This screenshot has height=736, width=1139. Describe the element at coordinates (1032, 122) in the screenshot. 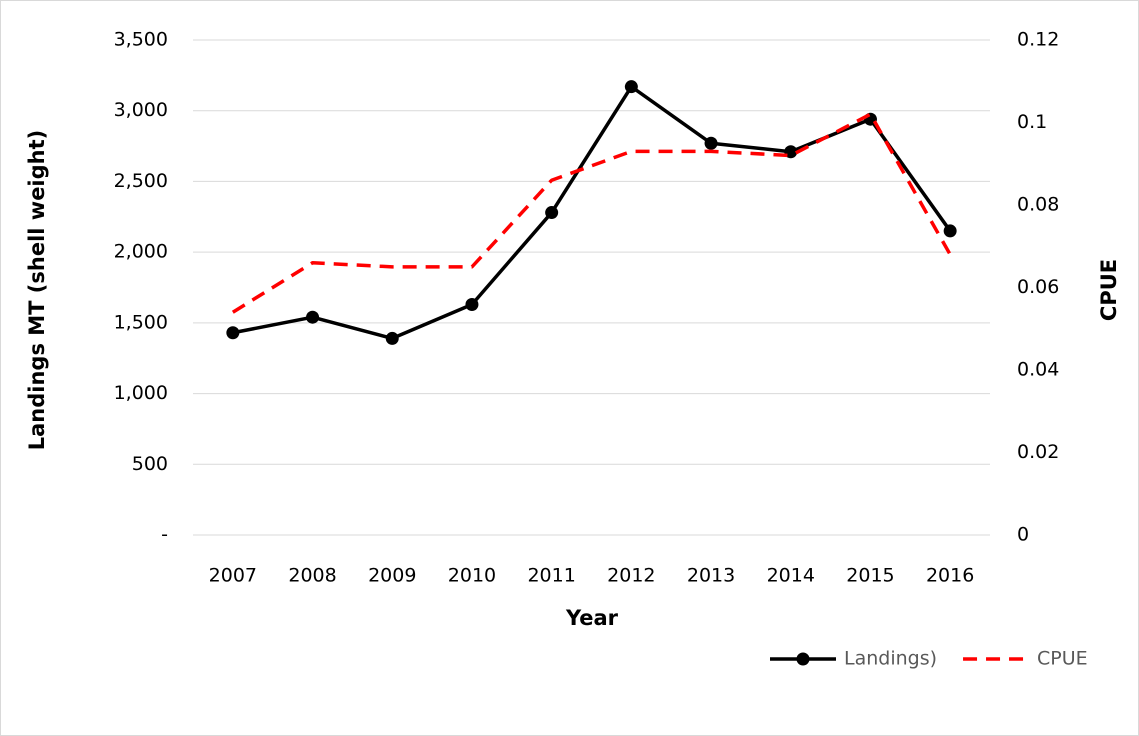

I see `y2-tick-label: 0.1` at that location.